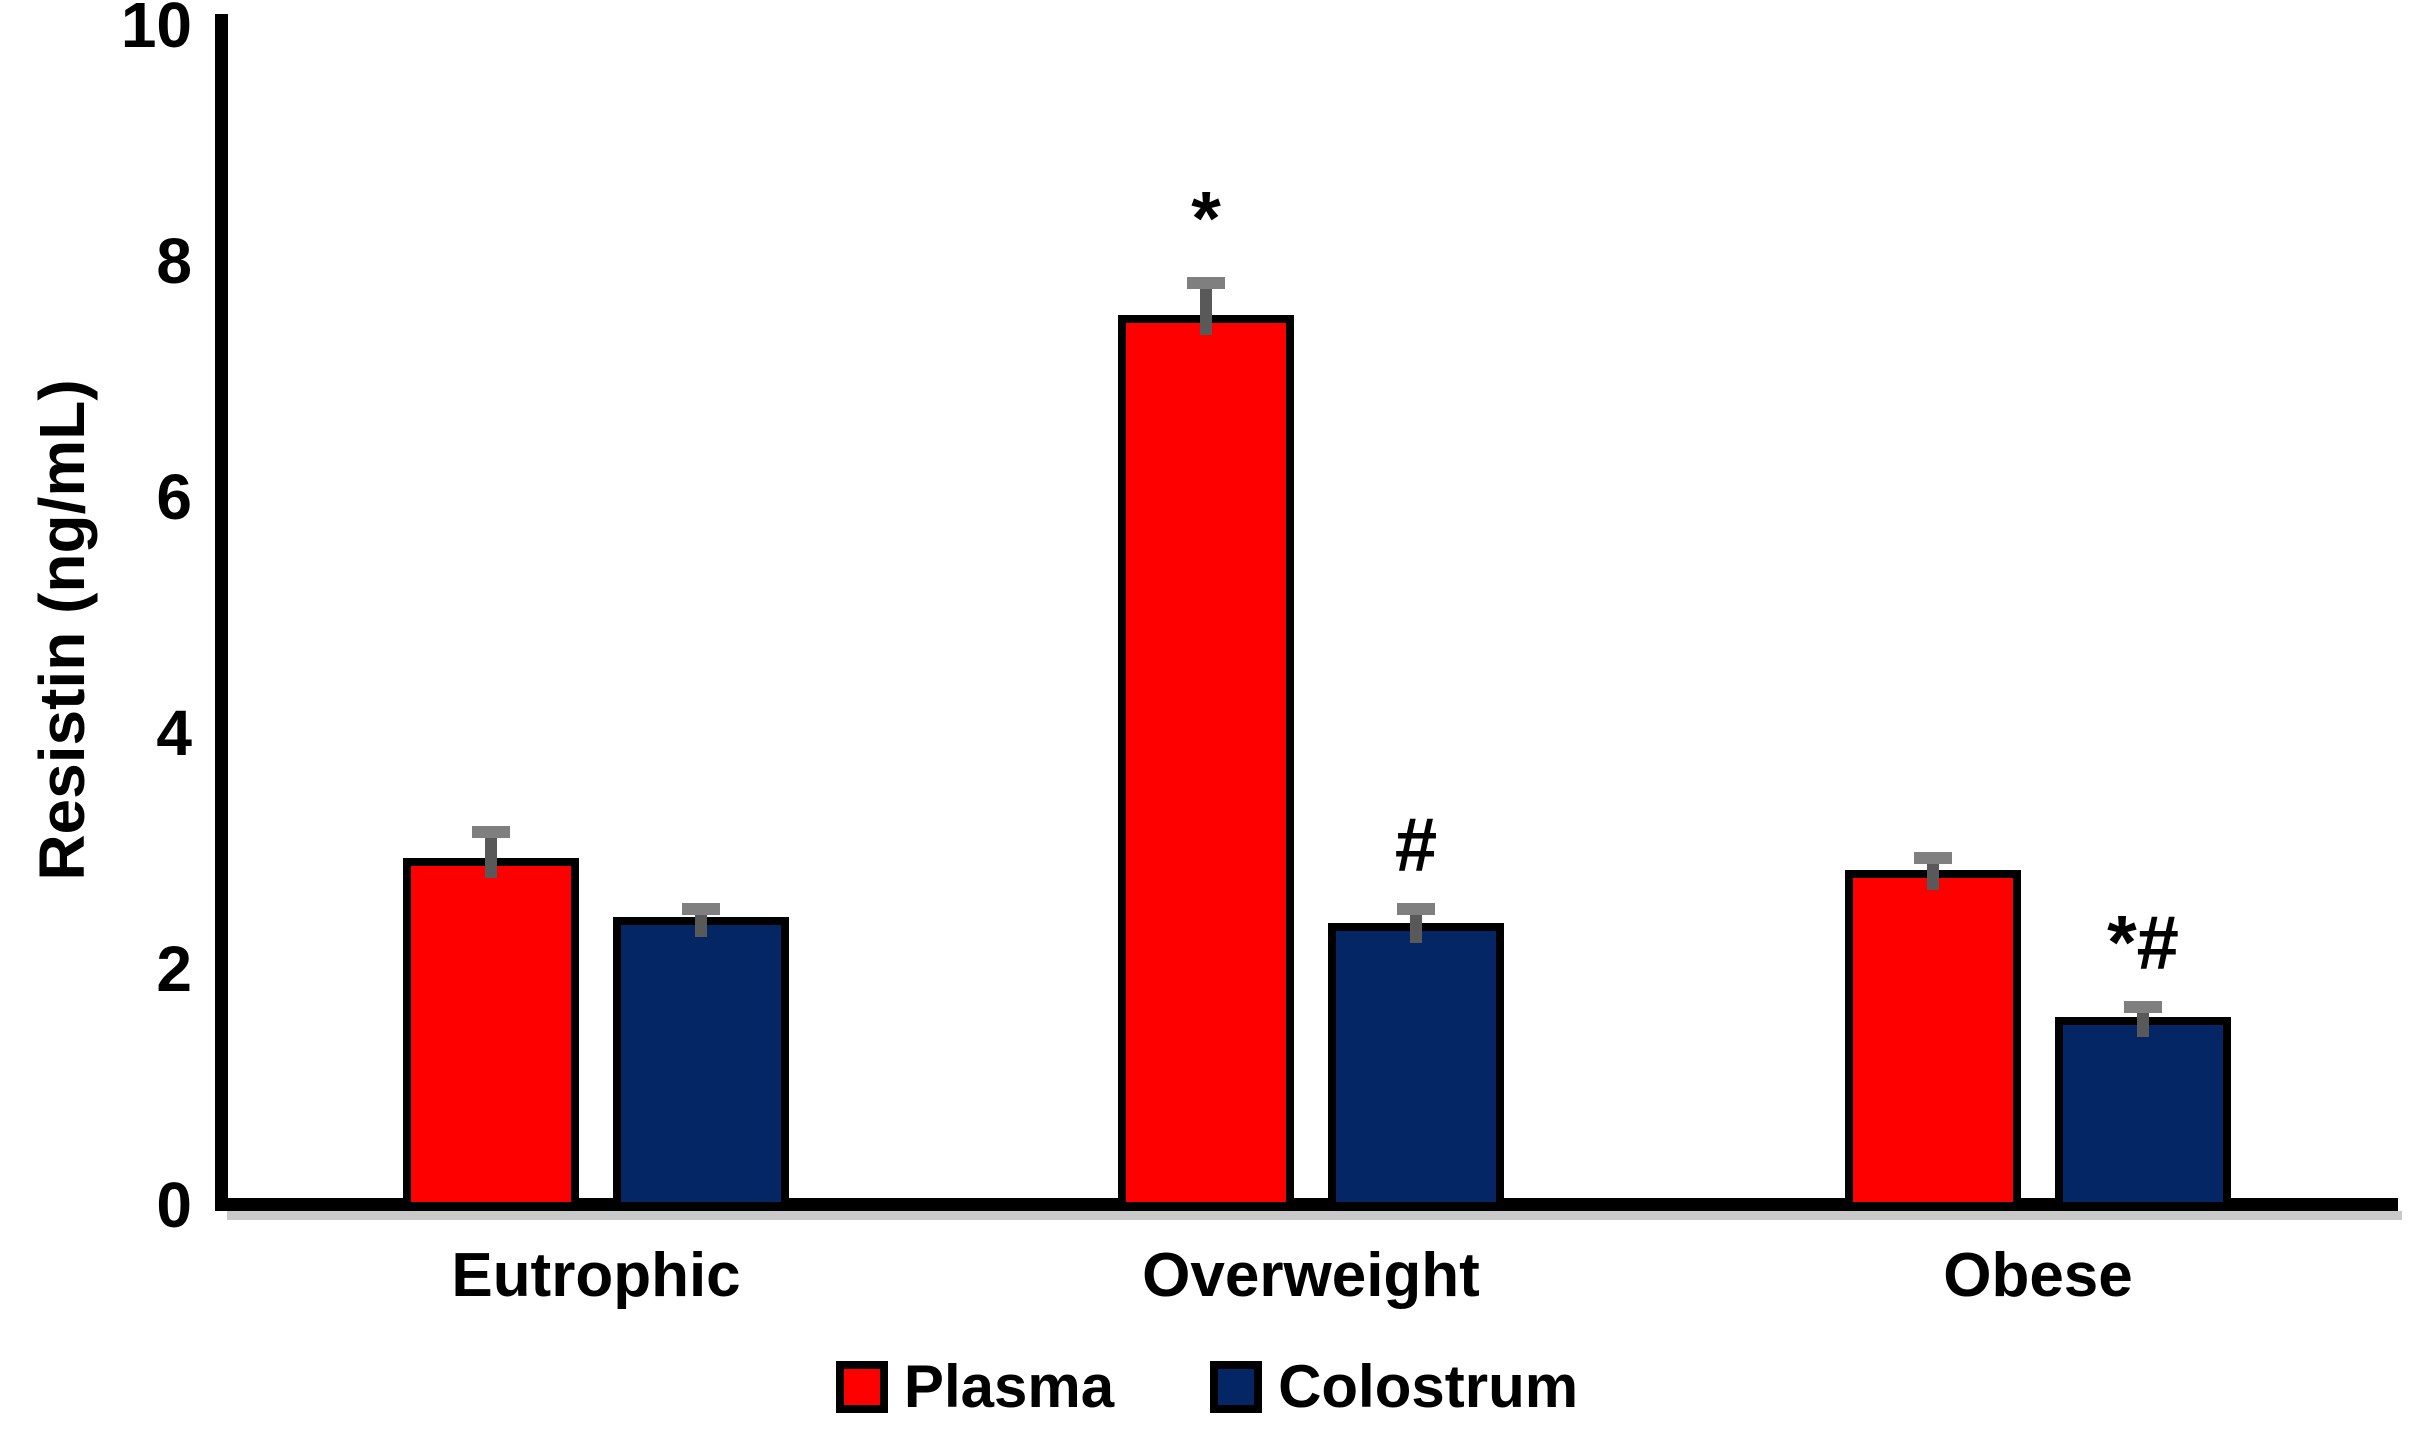 Image resolution: width=2414 pixels, height=1434 pixels. I want to click on bar-plasma-eutrophic, so click(491, 1033).